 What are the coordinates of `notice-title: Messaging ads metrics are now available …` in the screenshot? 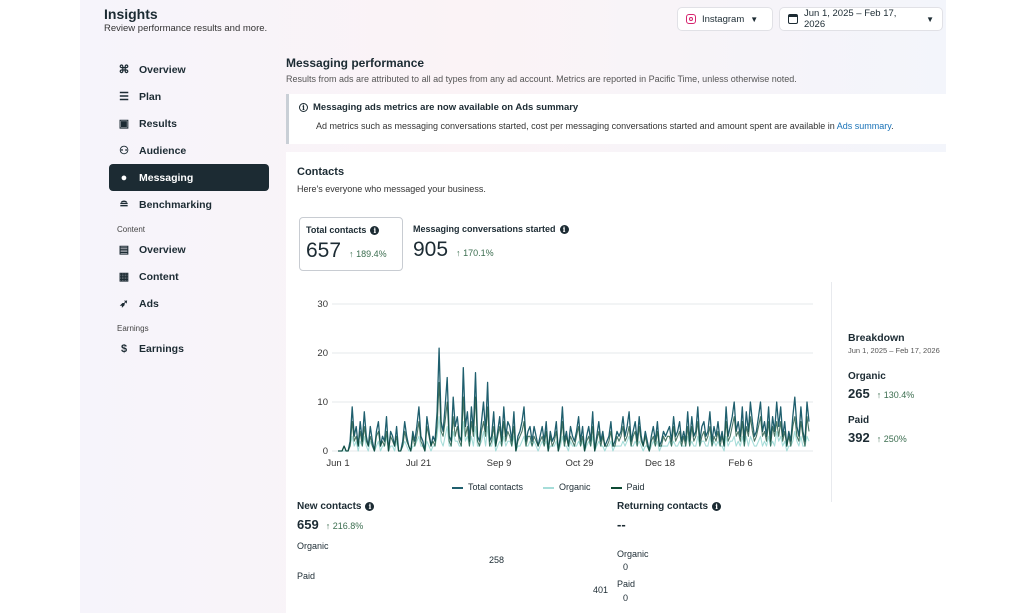 It's located at (446, 107).